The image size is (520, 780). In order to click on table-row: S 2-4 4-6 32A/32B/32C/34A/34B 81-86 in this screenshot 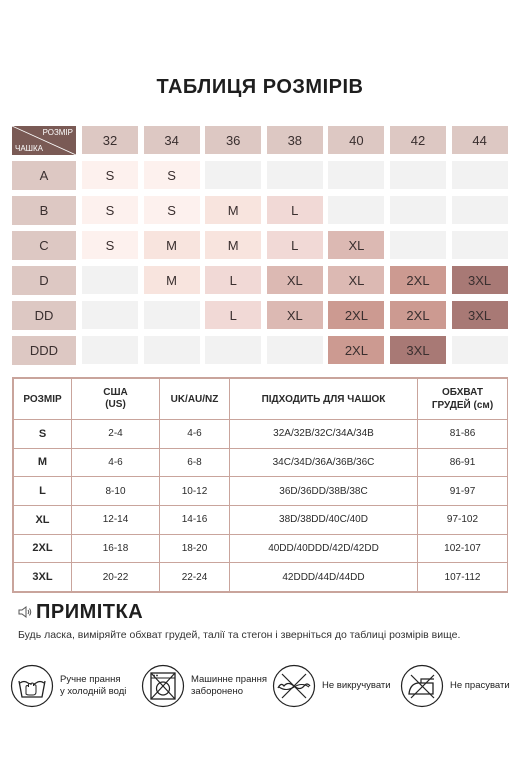, I will do `click(260, 434)`.